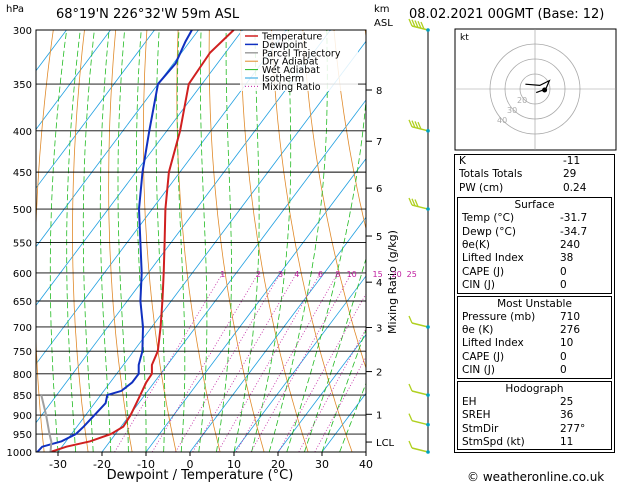 The height and width of the screenshot is (486, 629). I want to click on row-value: -11, so click(572, 161).